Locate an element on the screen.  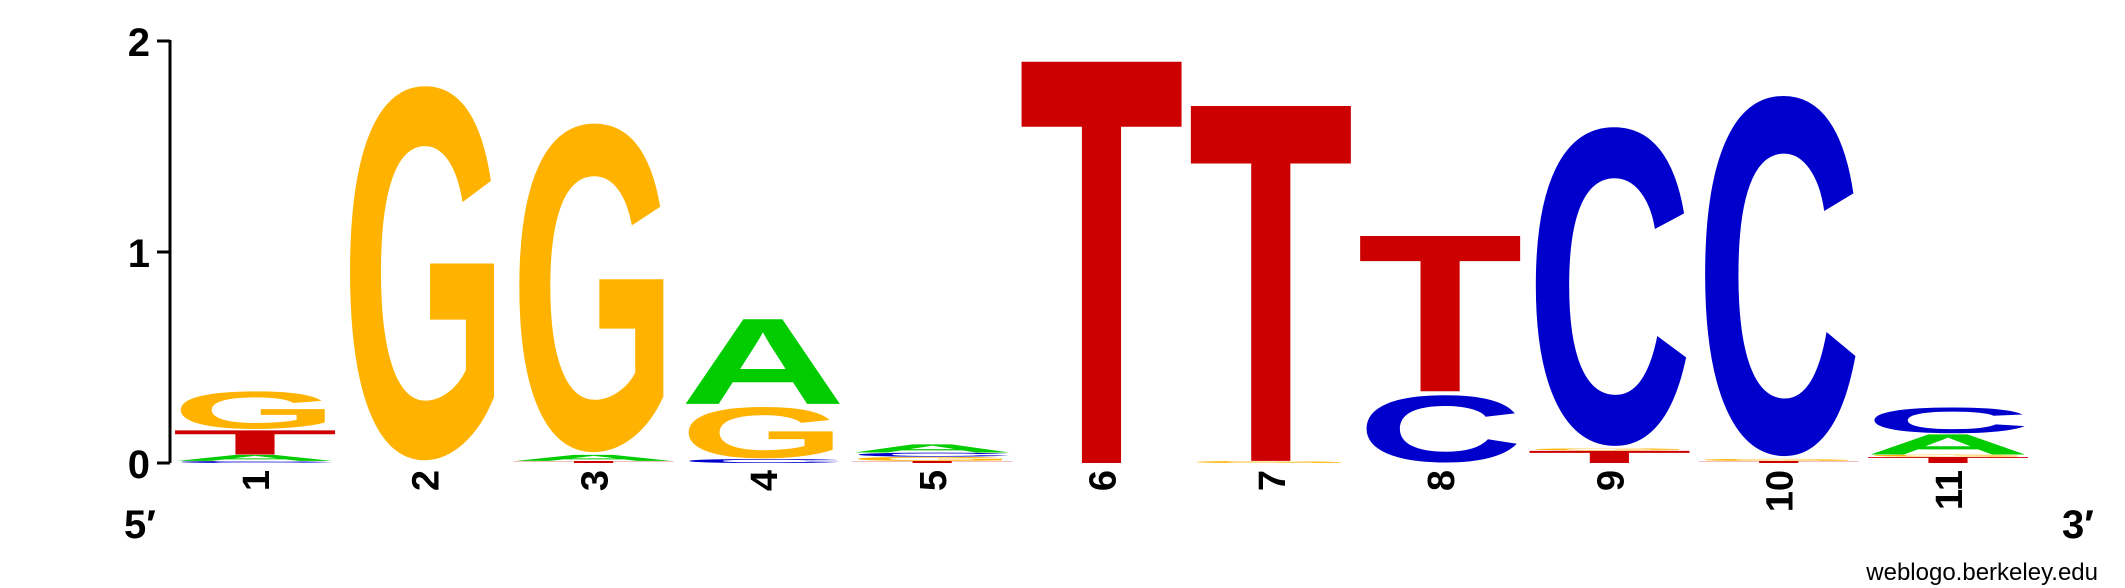
logo-letter-g-pos-4: G is located at coordinates (763, 432).